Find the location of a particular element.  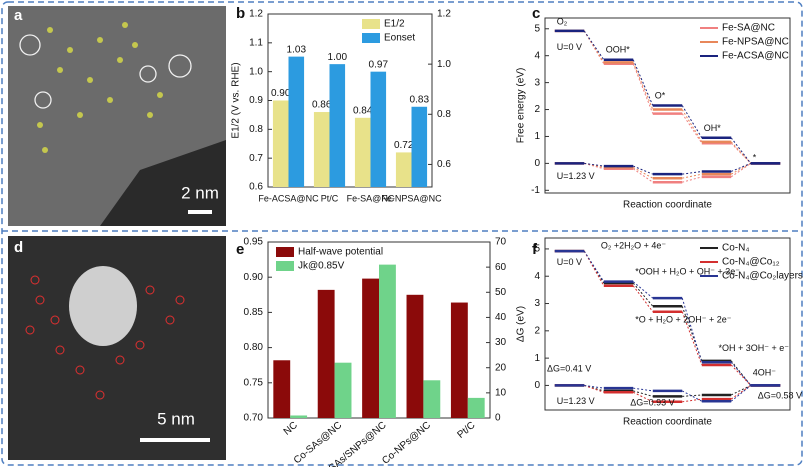

micrograph-shade is located at coordinates (163, 183).